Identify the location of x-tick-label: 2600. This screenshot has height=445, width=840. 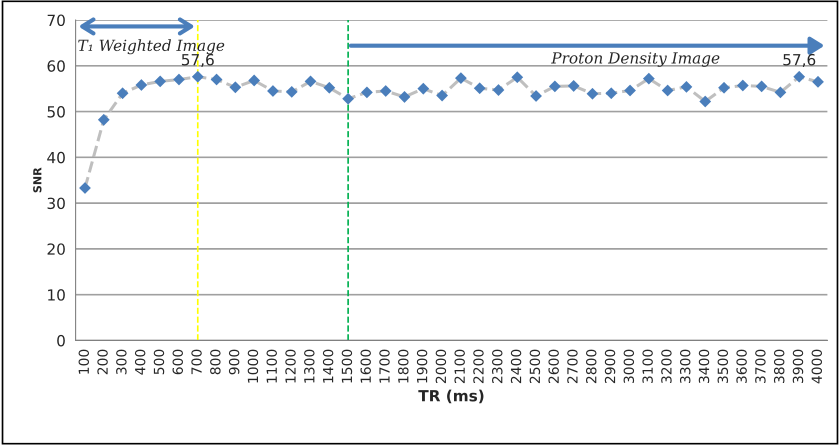
(553, 367).